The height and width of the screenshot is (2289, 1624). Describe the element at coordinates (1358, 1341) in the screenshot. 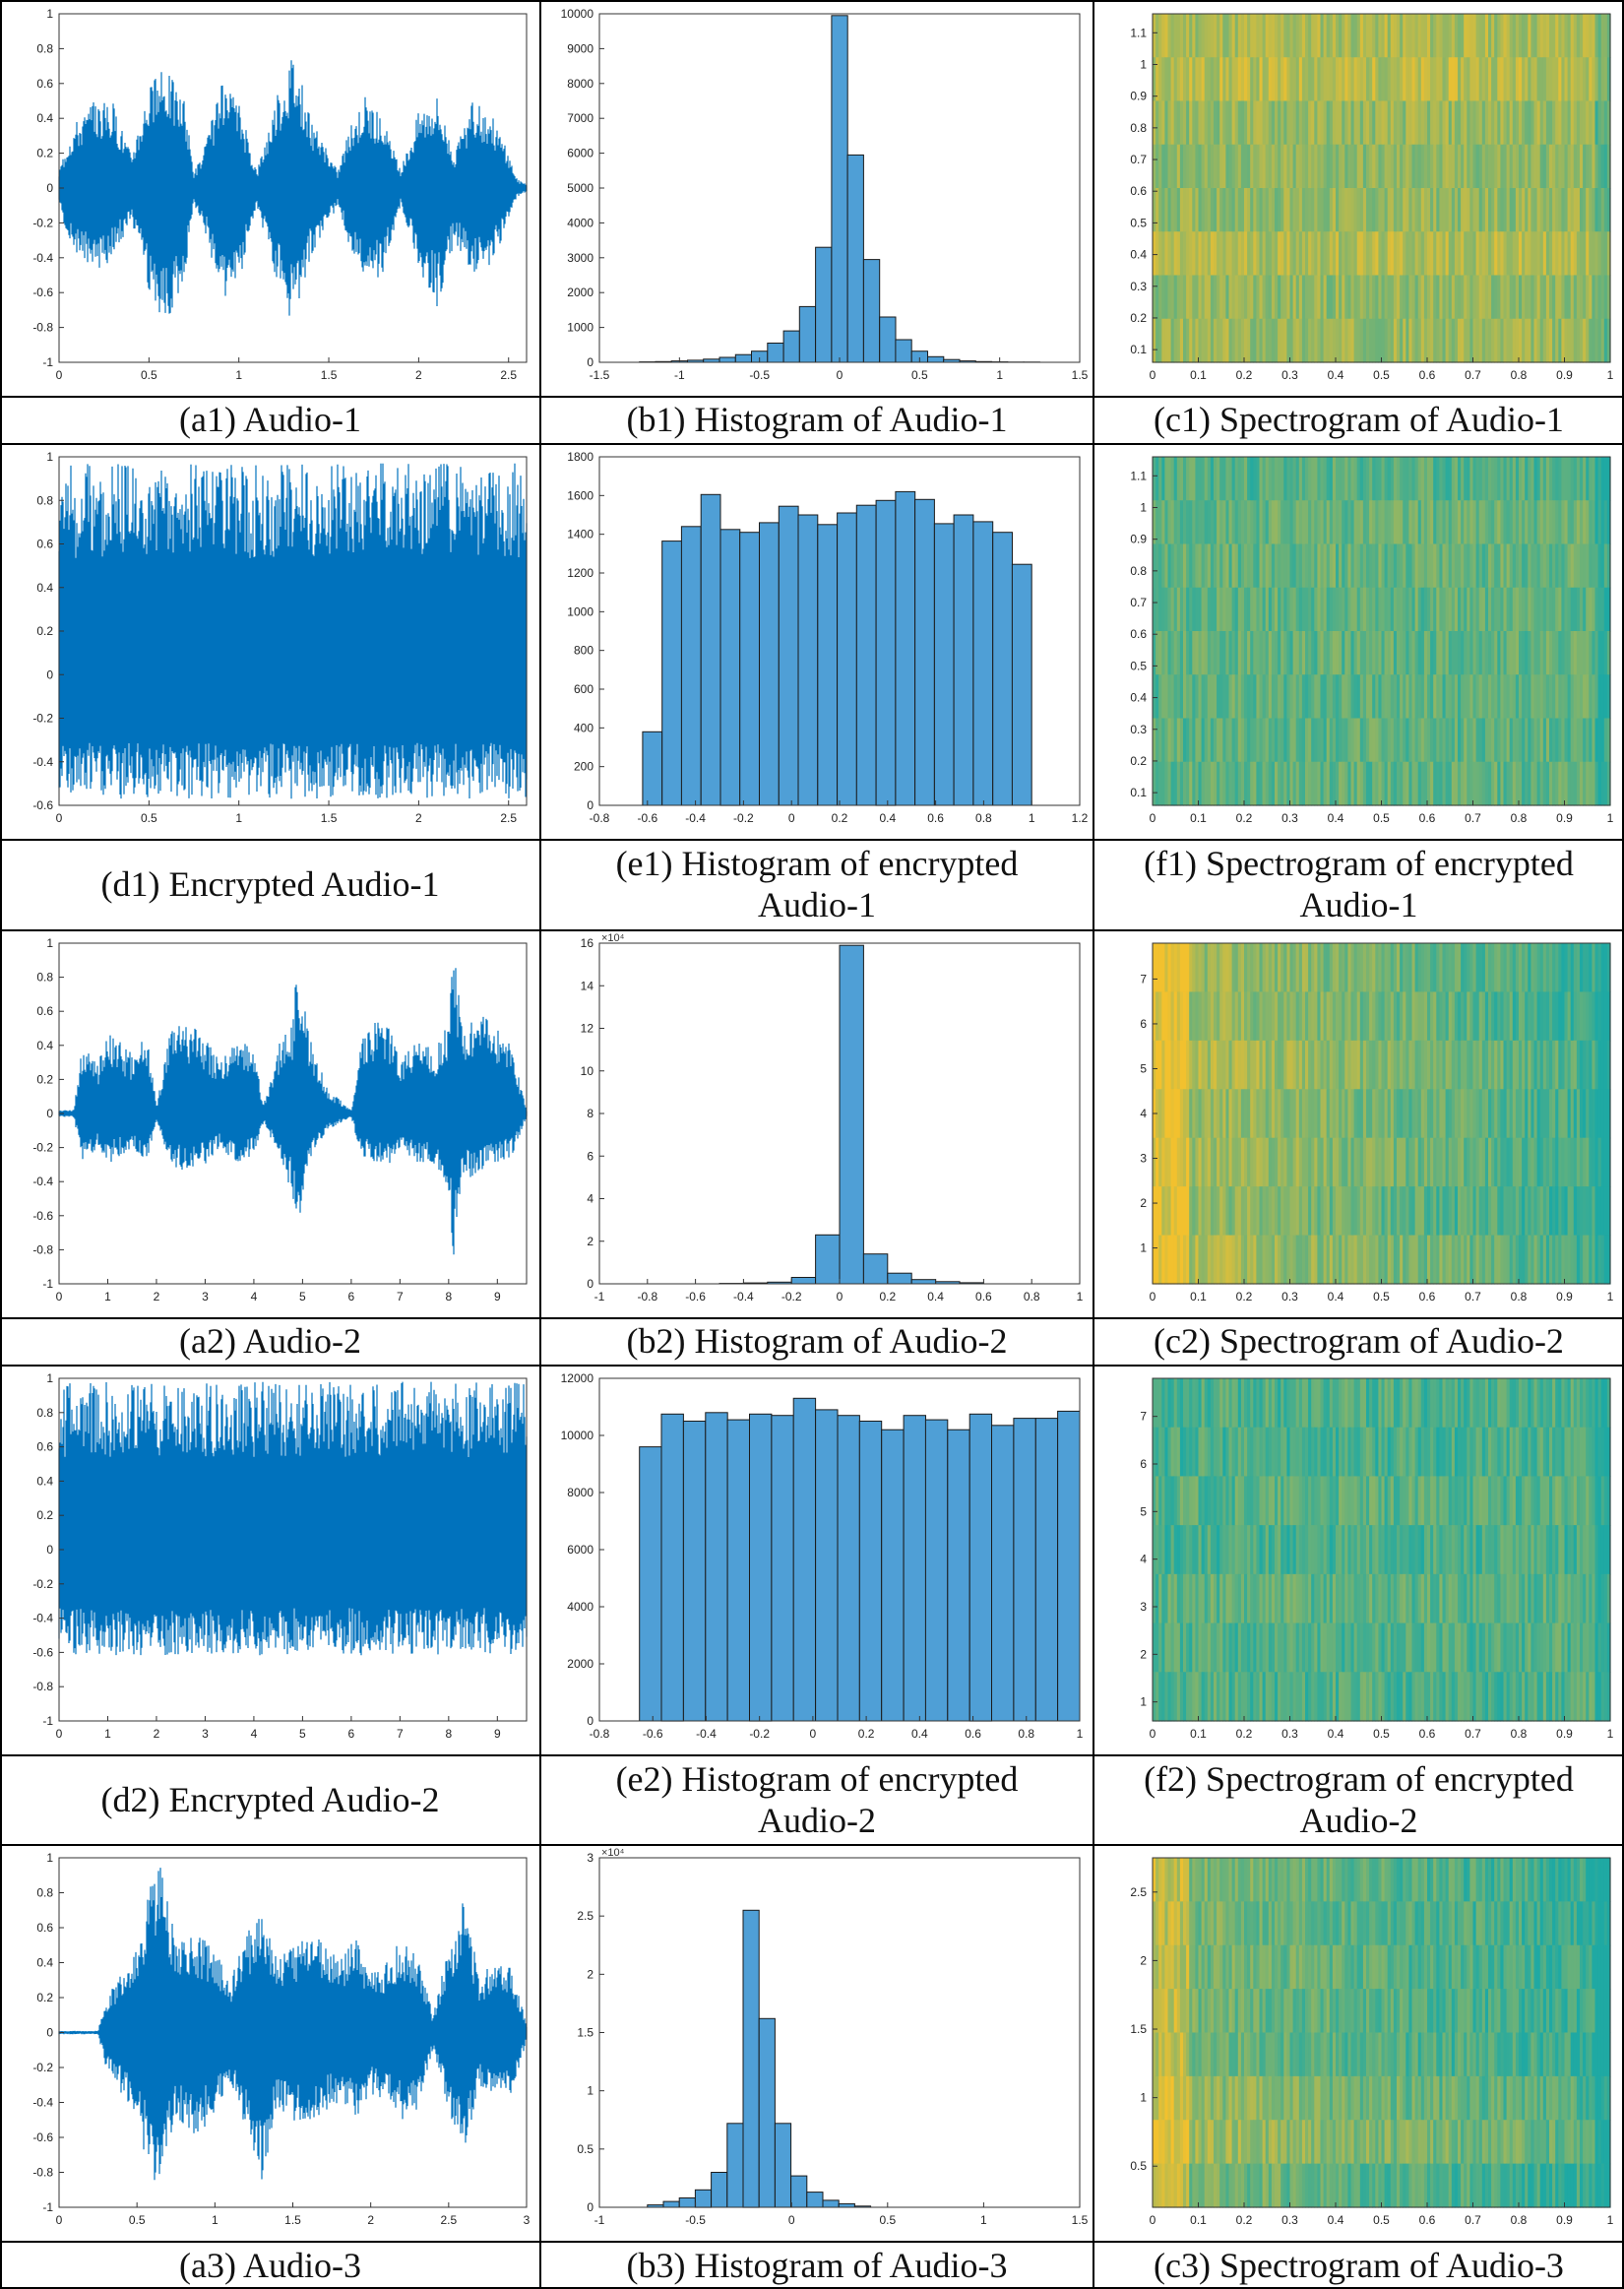

I see `caption-c2: (c2) Spectrogram of Audio-2` at that location.